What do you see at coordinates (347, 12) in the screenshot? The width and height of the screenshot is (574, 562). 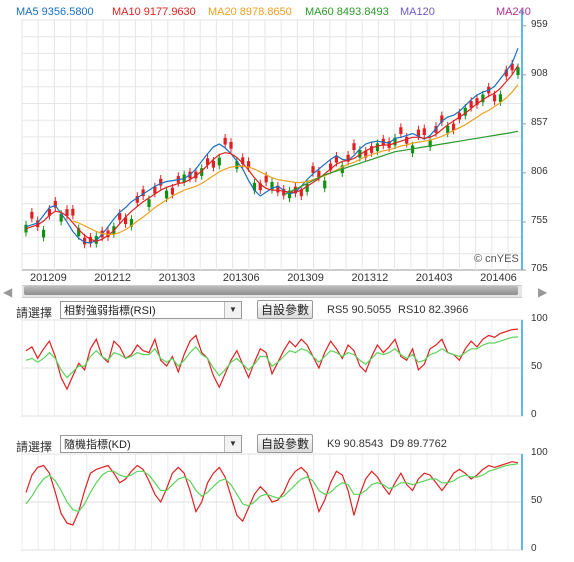 I see `legend-ma60: MA60 8493.8493` at bounding box center [347, 12].